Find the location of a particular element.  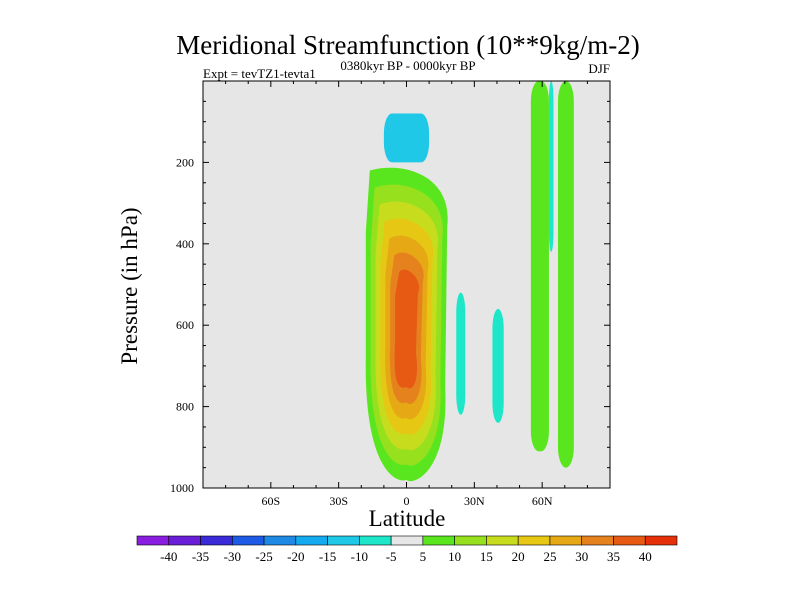

y-tick-label: 400 is located at coordinates (185, 244).